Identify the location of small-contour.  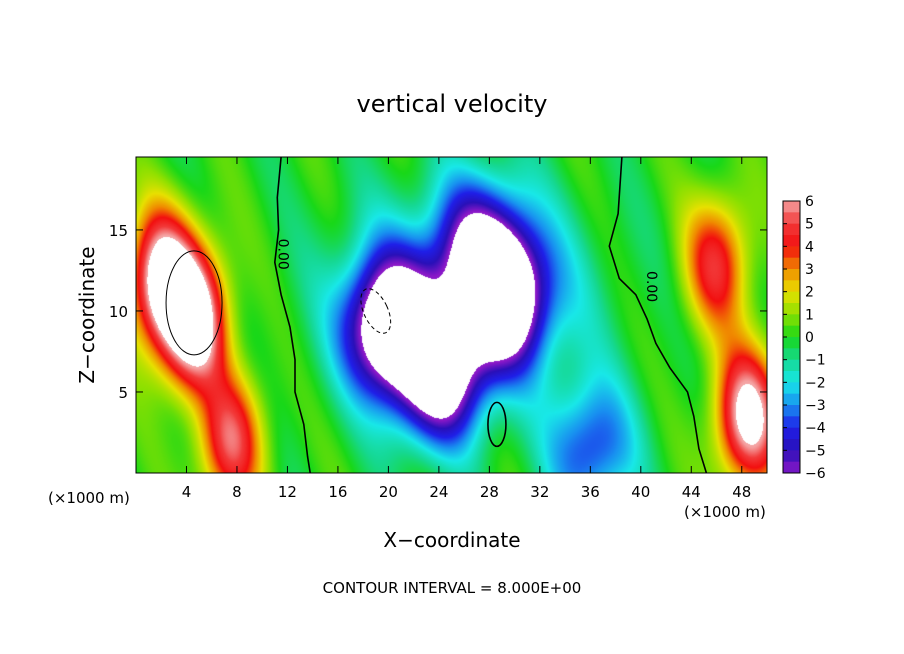
(497, 424).